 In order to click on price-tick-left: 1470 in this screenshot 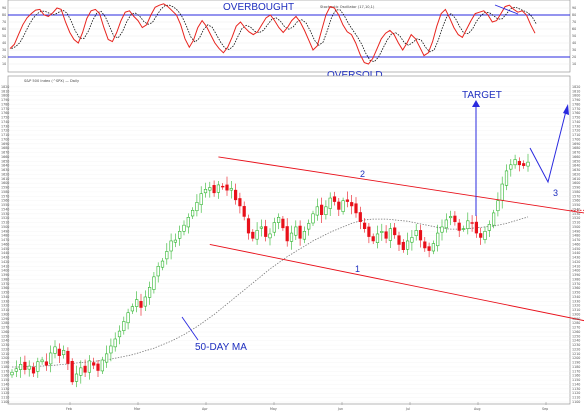, I will do `click(5, 240)`.